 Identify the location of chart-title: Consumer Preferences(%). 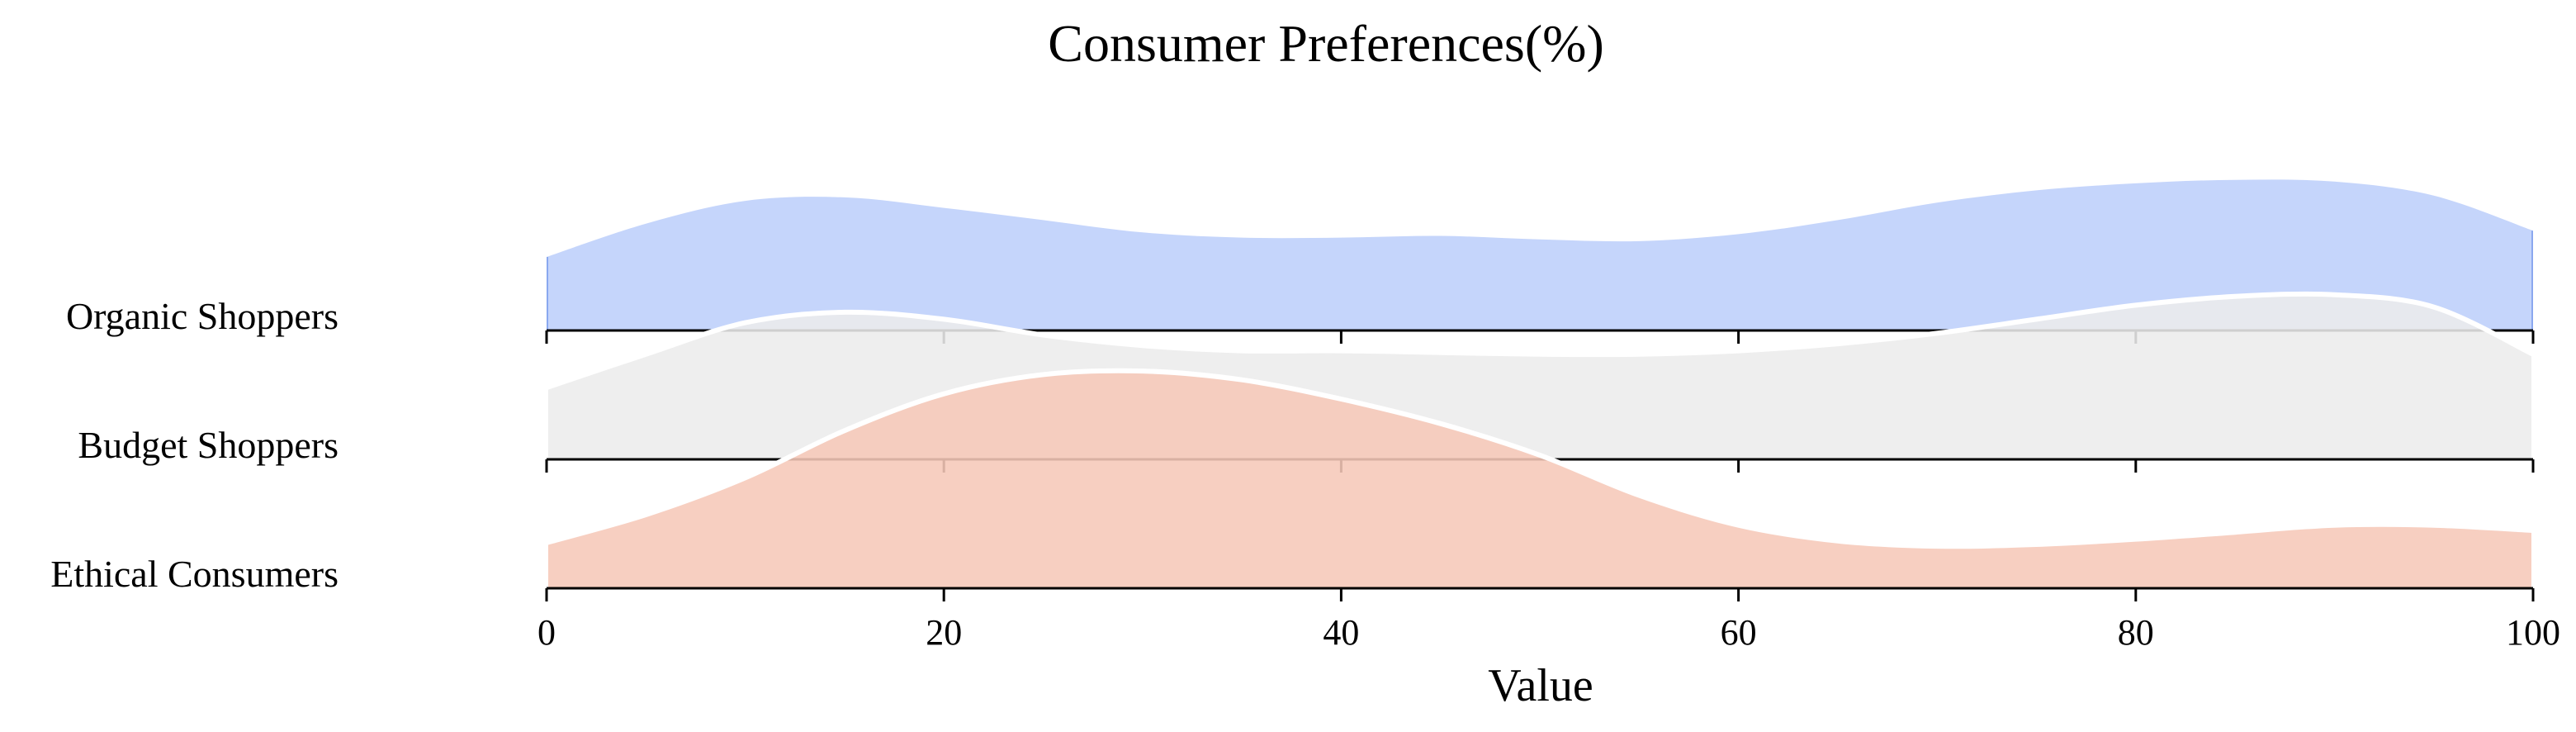
(1326, 43).